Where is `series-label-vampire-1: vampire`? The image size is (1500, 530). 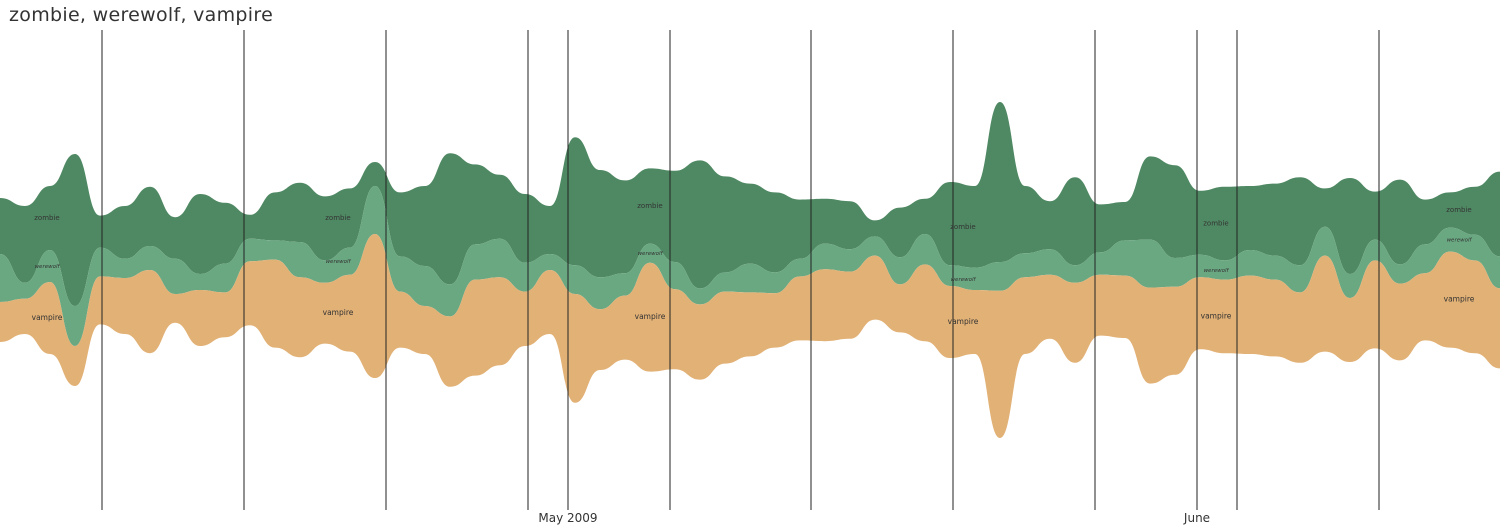
series-label-vampire-1: vampire is located at coordinates (338, 312).